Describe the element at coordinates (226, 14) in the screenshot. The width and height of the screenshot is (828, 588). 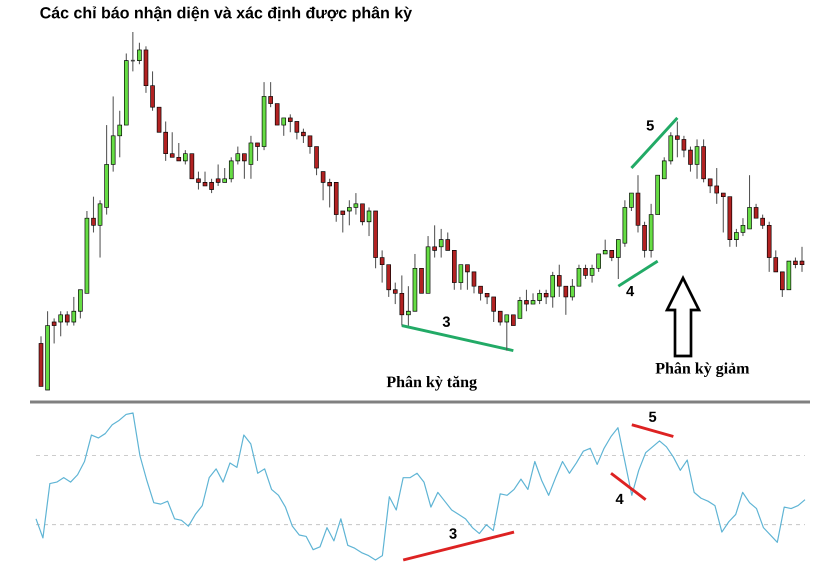
I see `chart-title: Các chỉ báo nhận diện và xác định được phân kỳ` at that location.